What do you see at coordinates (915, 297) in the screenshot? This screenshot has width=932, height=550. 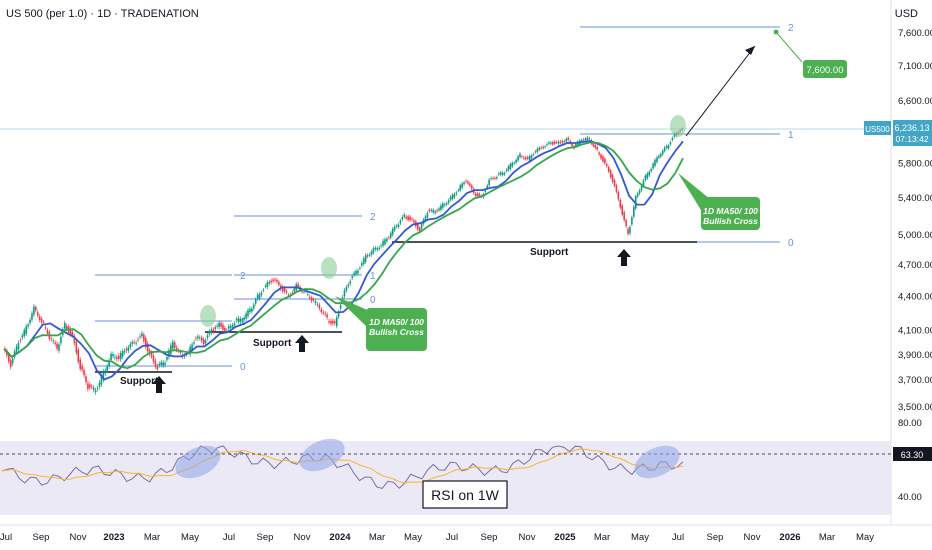 I see `price-tick-label: 4,400.00` at bounding box center [915, 297].